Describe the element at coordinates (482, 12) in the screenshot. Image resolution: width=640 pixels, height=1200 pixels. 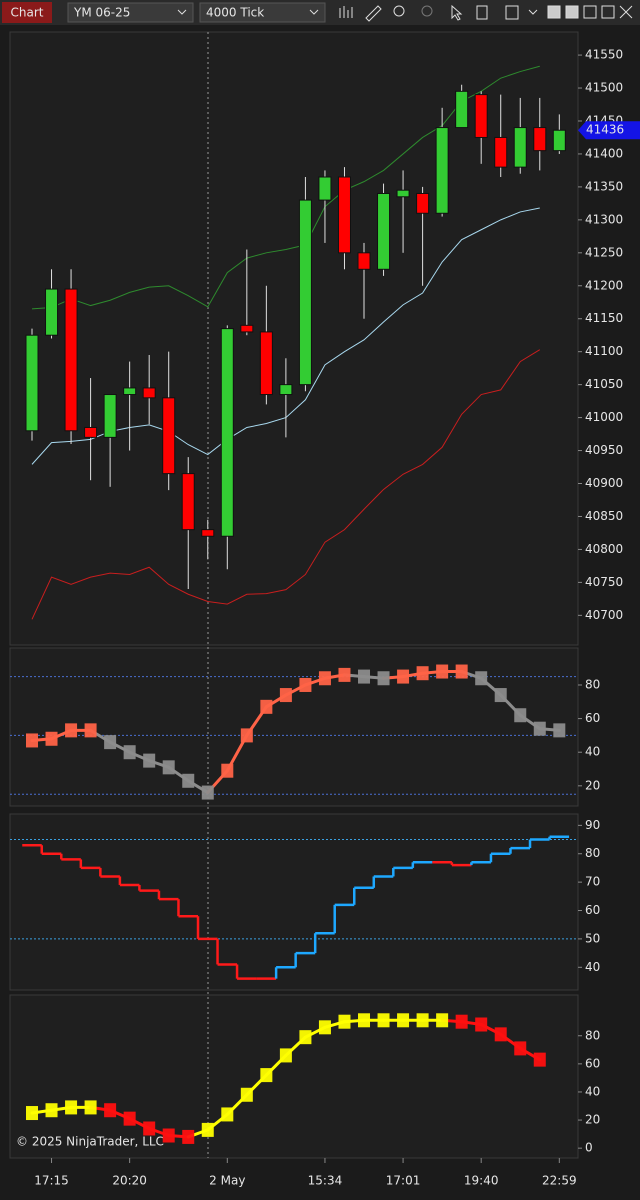
I see `properties-icon` at that location.